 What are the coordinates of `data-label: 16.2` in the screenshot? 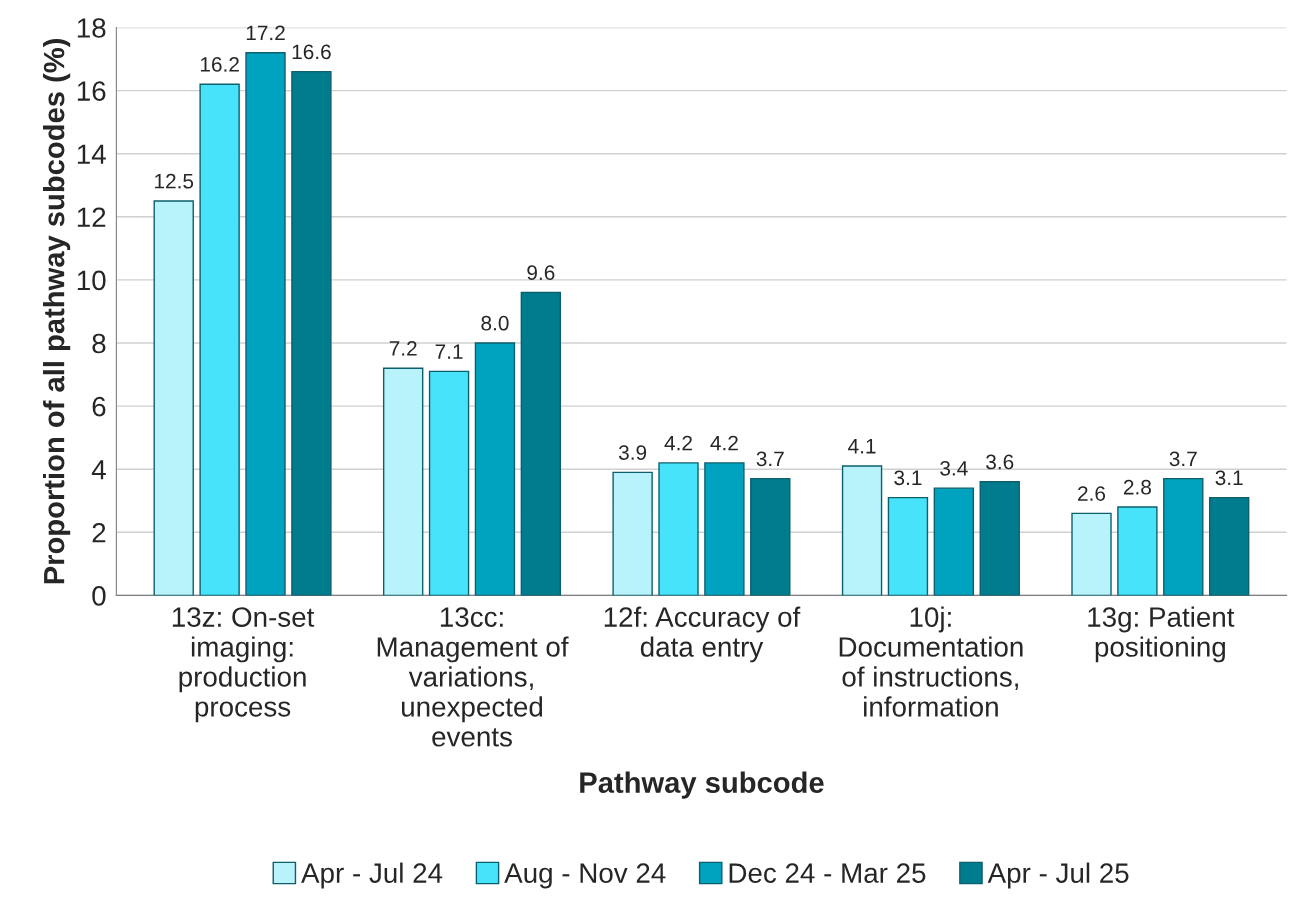 It's located at (219, 64).